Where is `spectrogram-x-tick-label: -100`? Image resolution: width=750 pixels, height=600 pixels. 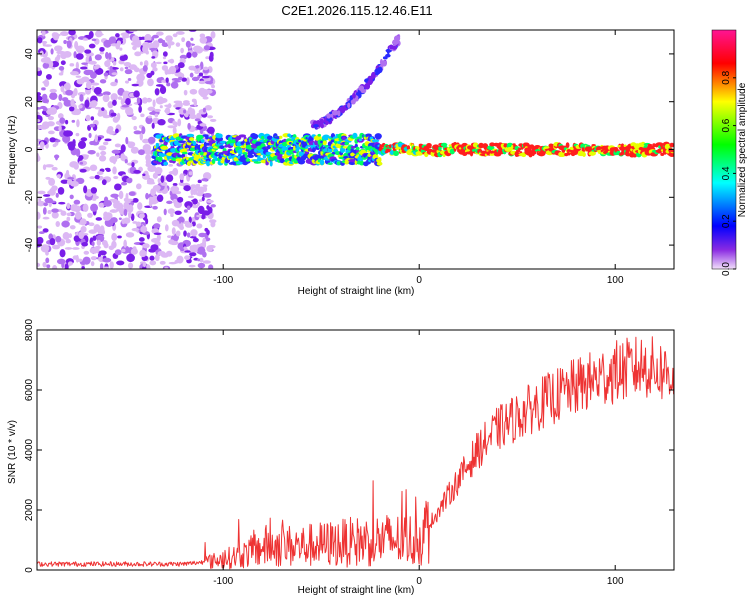
spectrogram-x-tick-label: -100 is located at coordinates (223, 280).